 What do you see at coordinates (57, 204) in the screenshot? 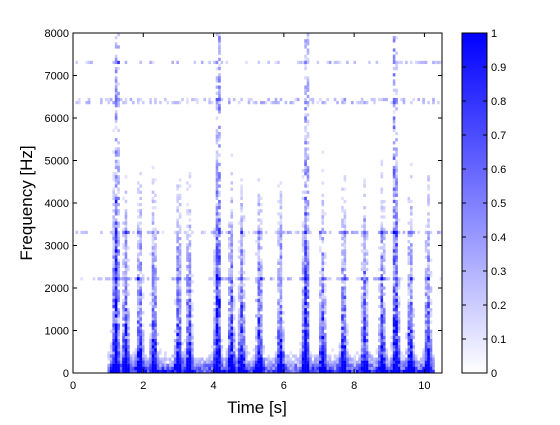
I see `y-tick-label: 4000` at bounding box center [57, 204].